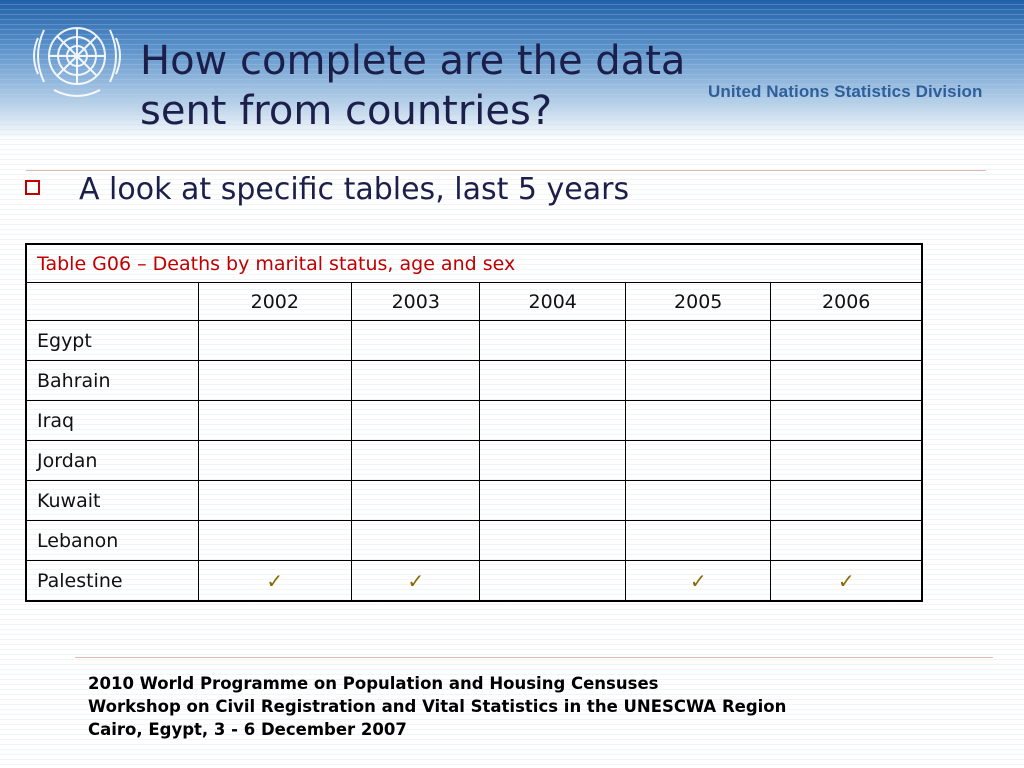 The height and width of the screenshot is (768, 1024). Describe the element at coordinates (845, 91) in the screenshot. I see `organization-name: United Nations Statistics Division` at that location.